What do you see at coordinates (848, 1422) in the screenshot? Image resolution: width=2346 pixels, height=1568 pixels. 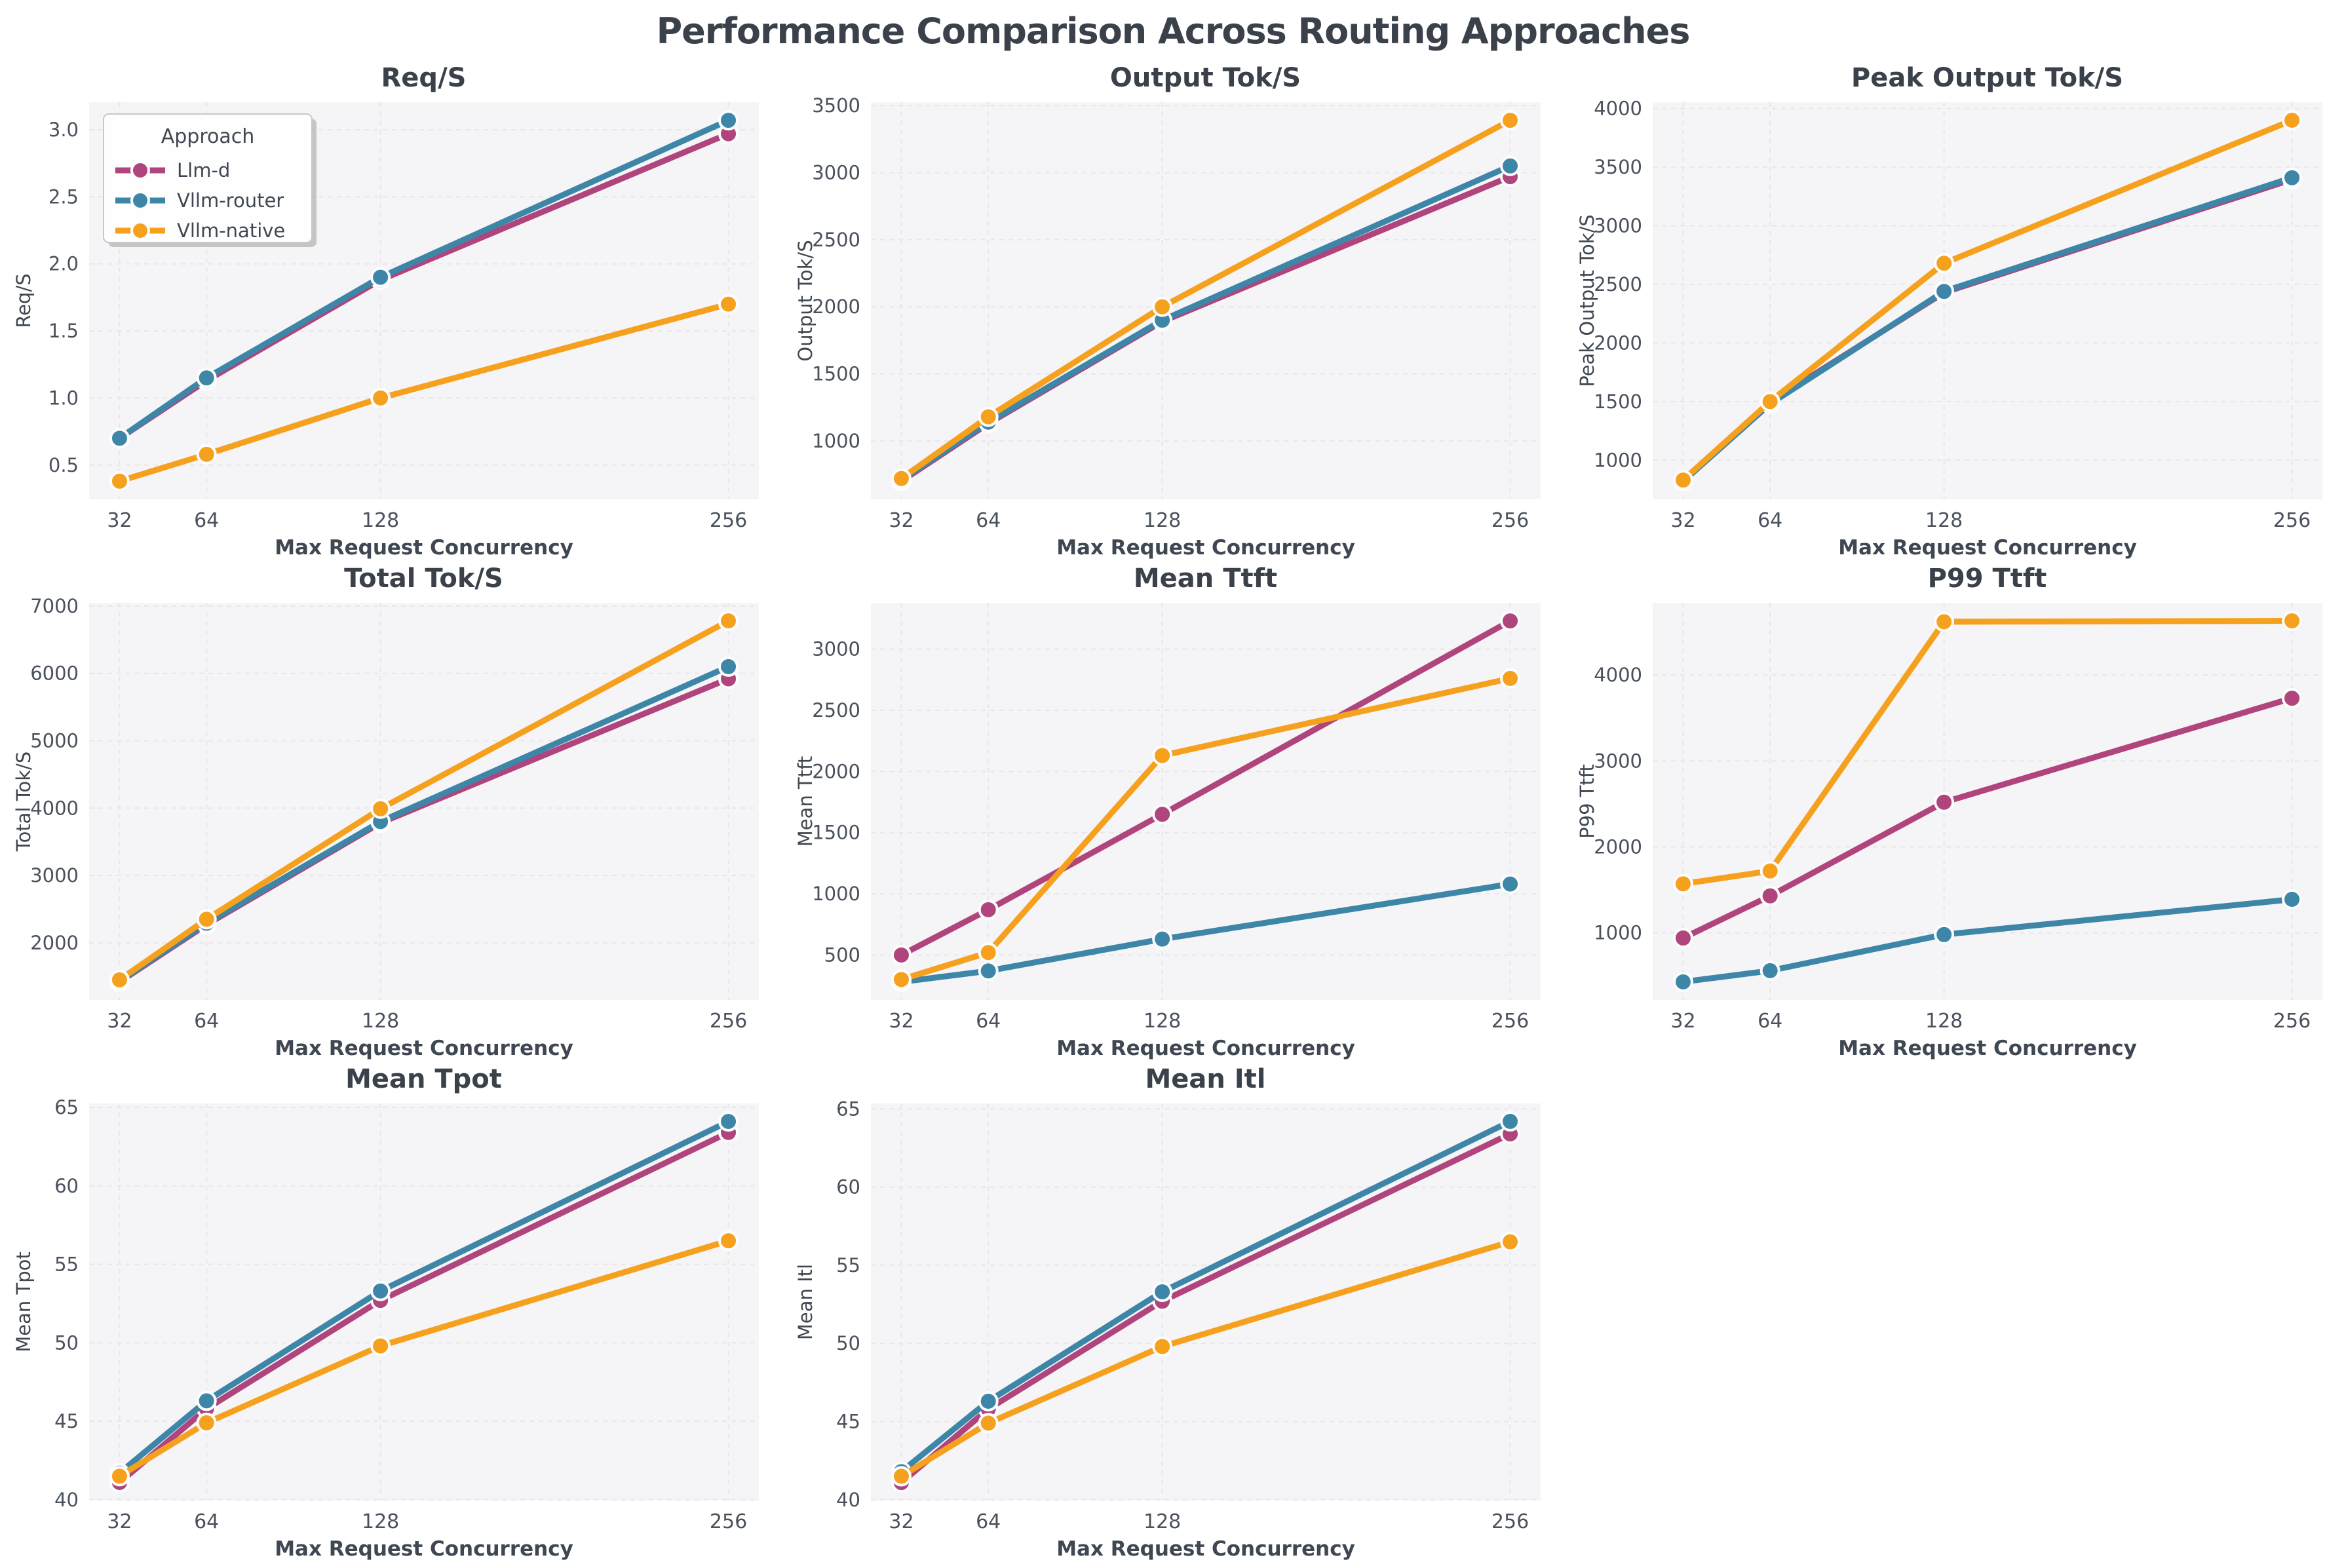 I see `y-tick-label: 45` at bounding box center [848, 1422].